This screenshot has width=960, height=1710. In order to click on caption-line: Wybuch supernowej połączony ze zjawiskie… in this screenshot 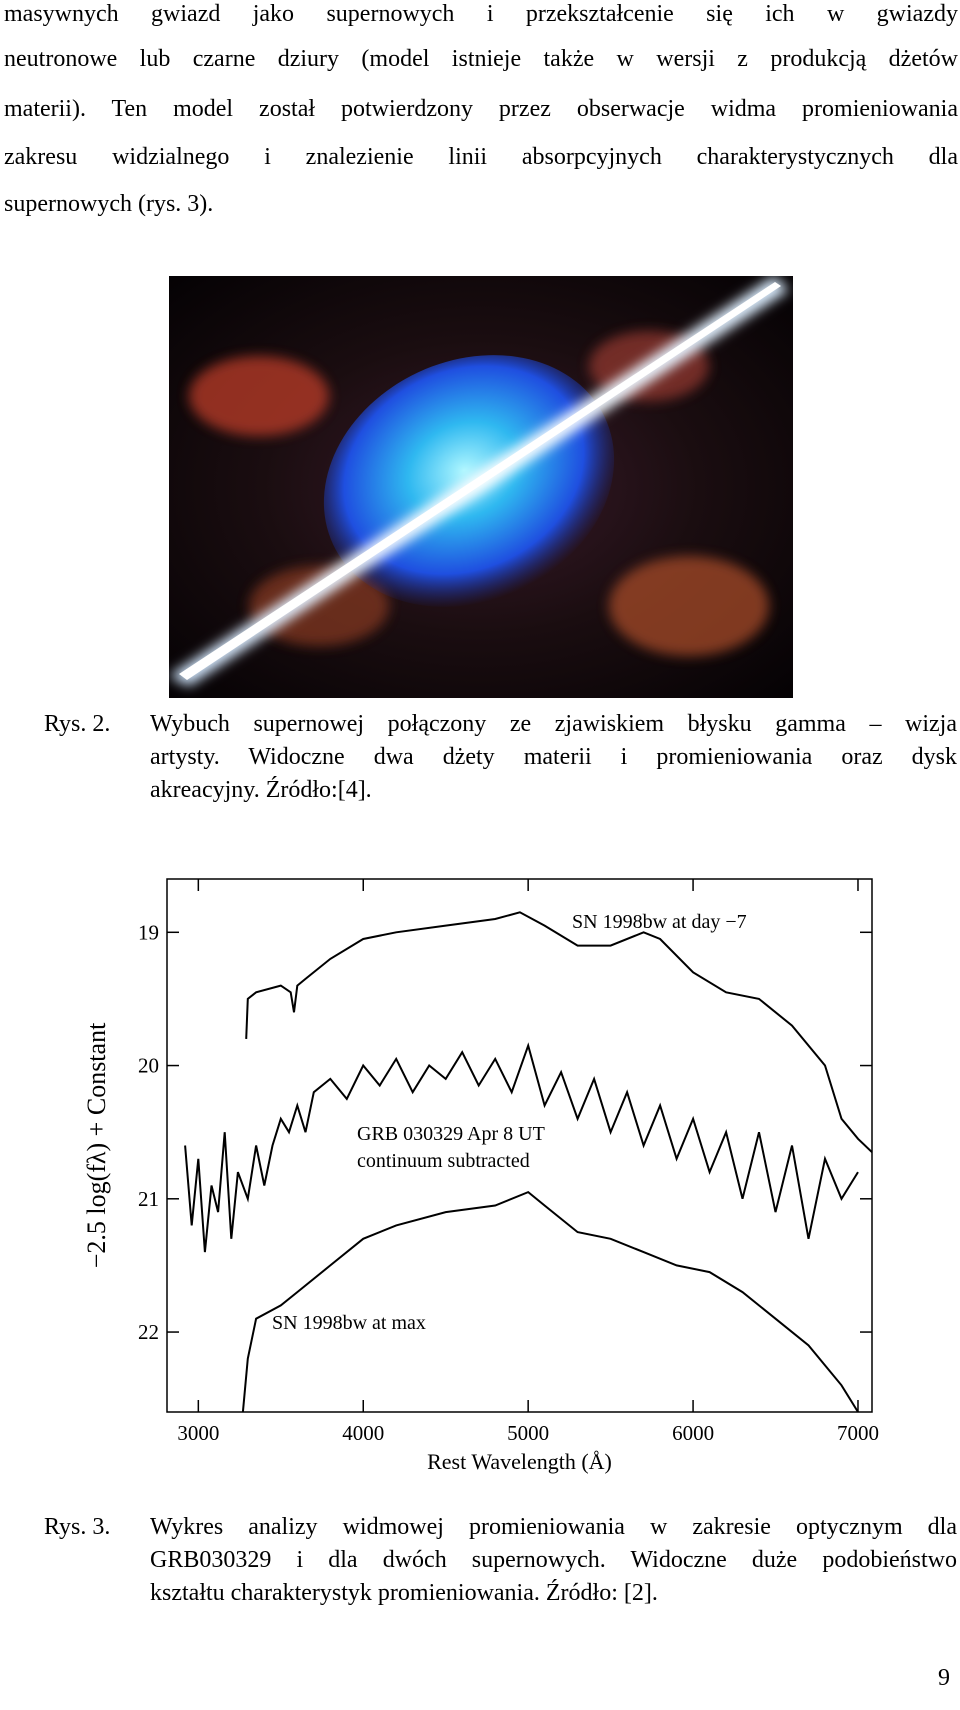, I will do `click(553, 724)`.